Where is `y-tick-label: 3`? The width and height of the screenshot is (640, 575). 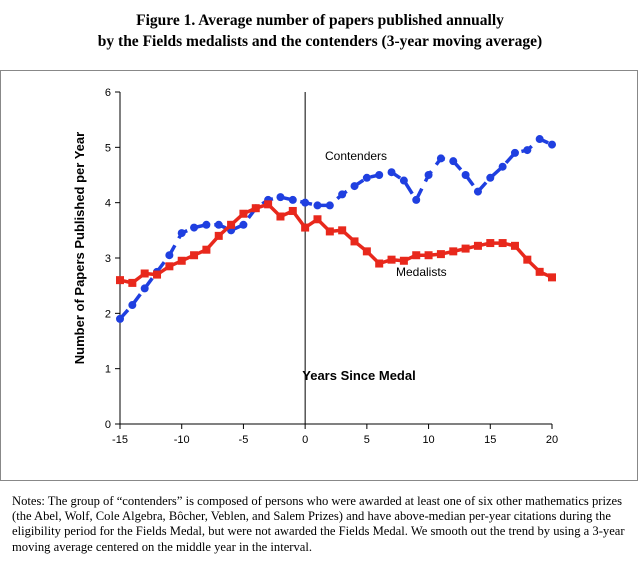 y-tick-label: 3 is located at coordinates (108, 259).